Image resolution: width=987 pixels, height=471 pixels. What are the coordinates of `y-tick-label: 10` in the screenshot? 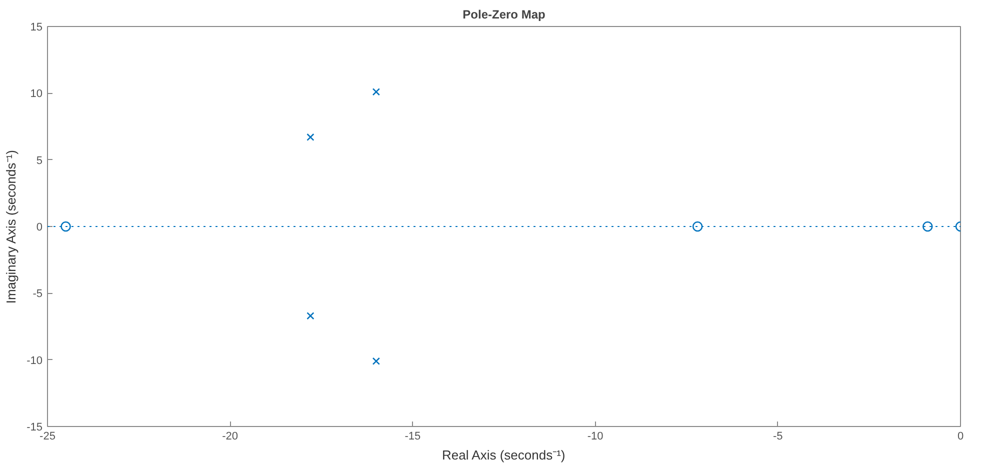 It's located at (36, 94).